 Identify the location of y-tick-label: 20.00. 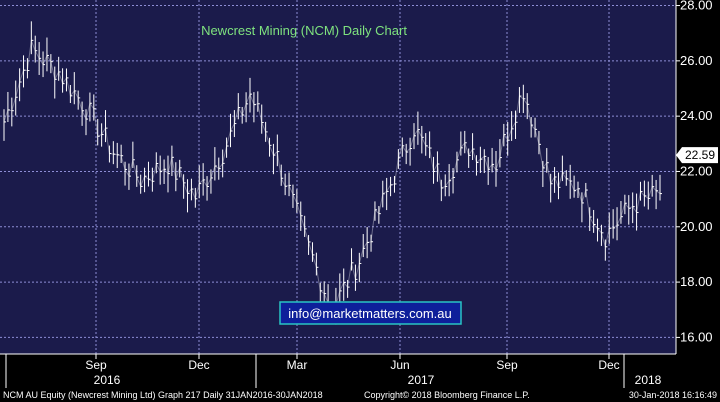
(696, 226).